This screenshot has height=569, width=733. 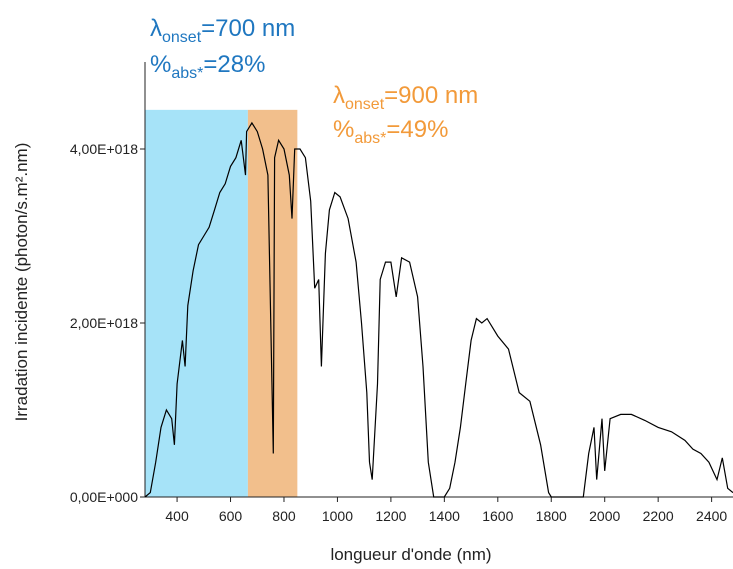 What do you see at coordinates (410, 554) in the screenshot?
I see `x-axis-label: longueur d'onde (nm)` at bounding box center [410, 554].